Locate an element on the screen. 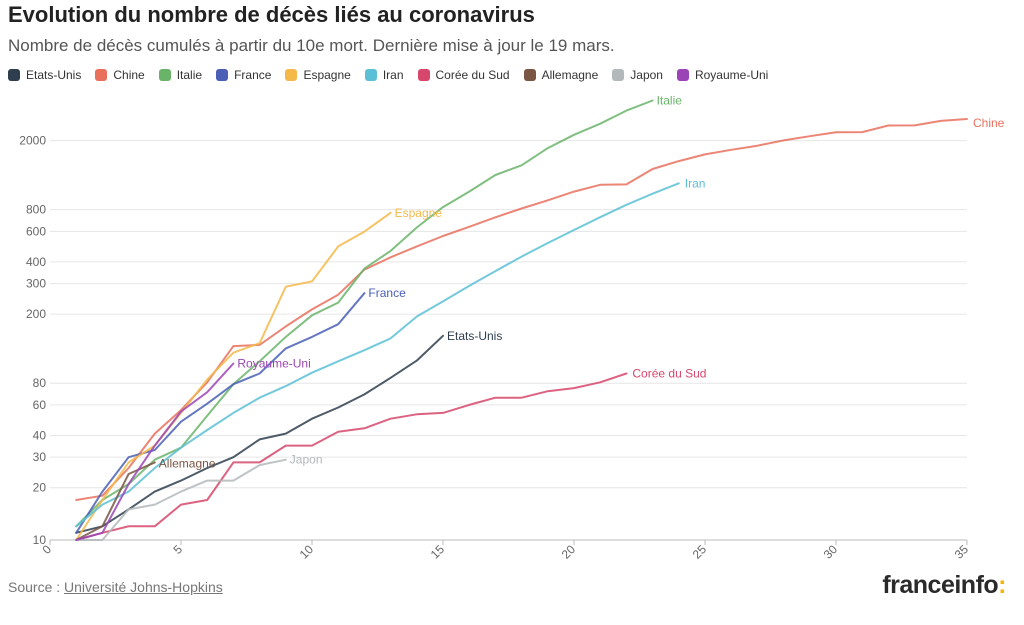  series-end-label: Japon is located at coordinates (306, 460).